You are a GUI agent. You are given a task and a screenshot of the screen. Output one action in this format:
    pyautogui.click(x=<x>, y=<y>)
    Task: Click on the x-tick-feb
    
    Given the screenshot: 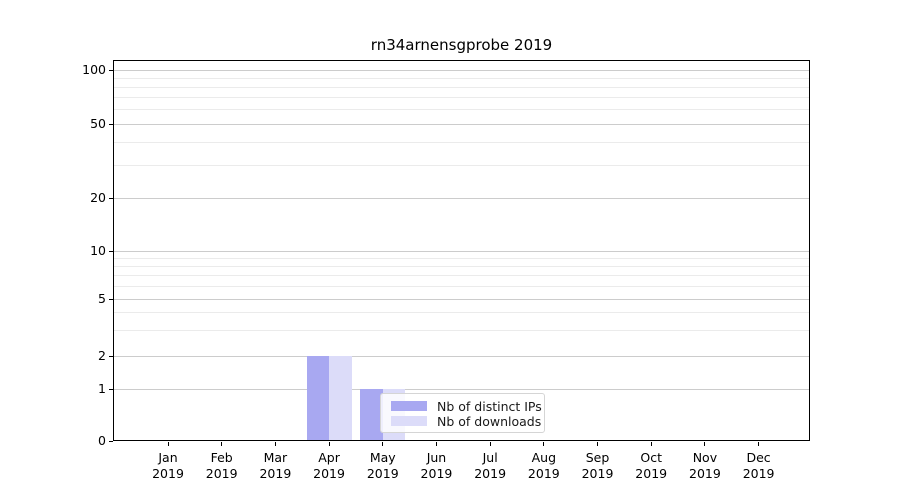 What is the action you would take?
    pyautogui.click(x=222, y=444)
    